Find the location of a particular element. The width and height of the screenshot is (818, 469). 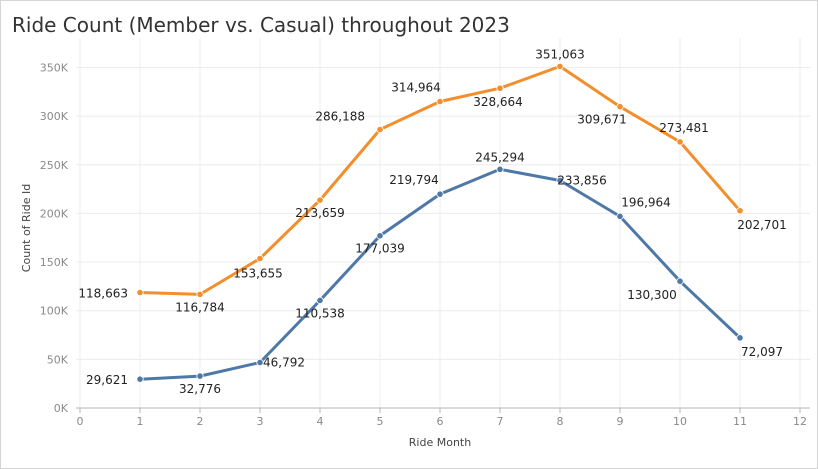

data-label: 177,039 is located at coordinates (380, 249).